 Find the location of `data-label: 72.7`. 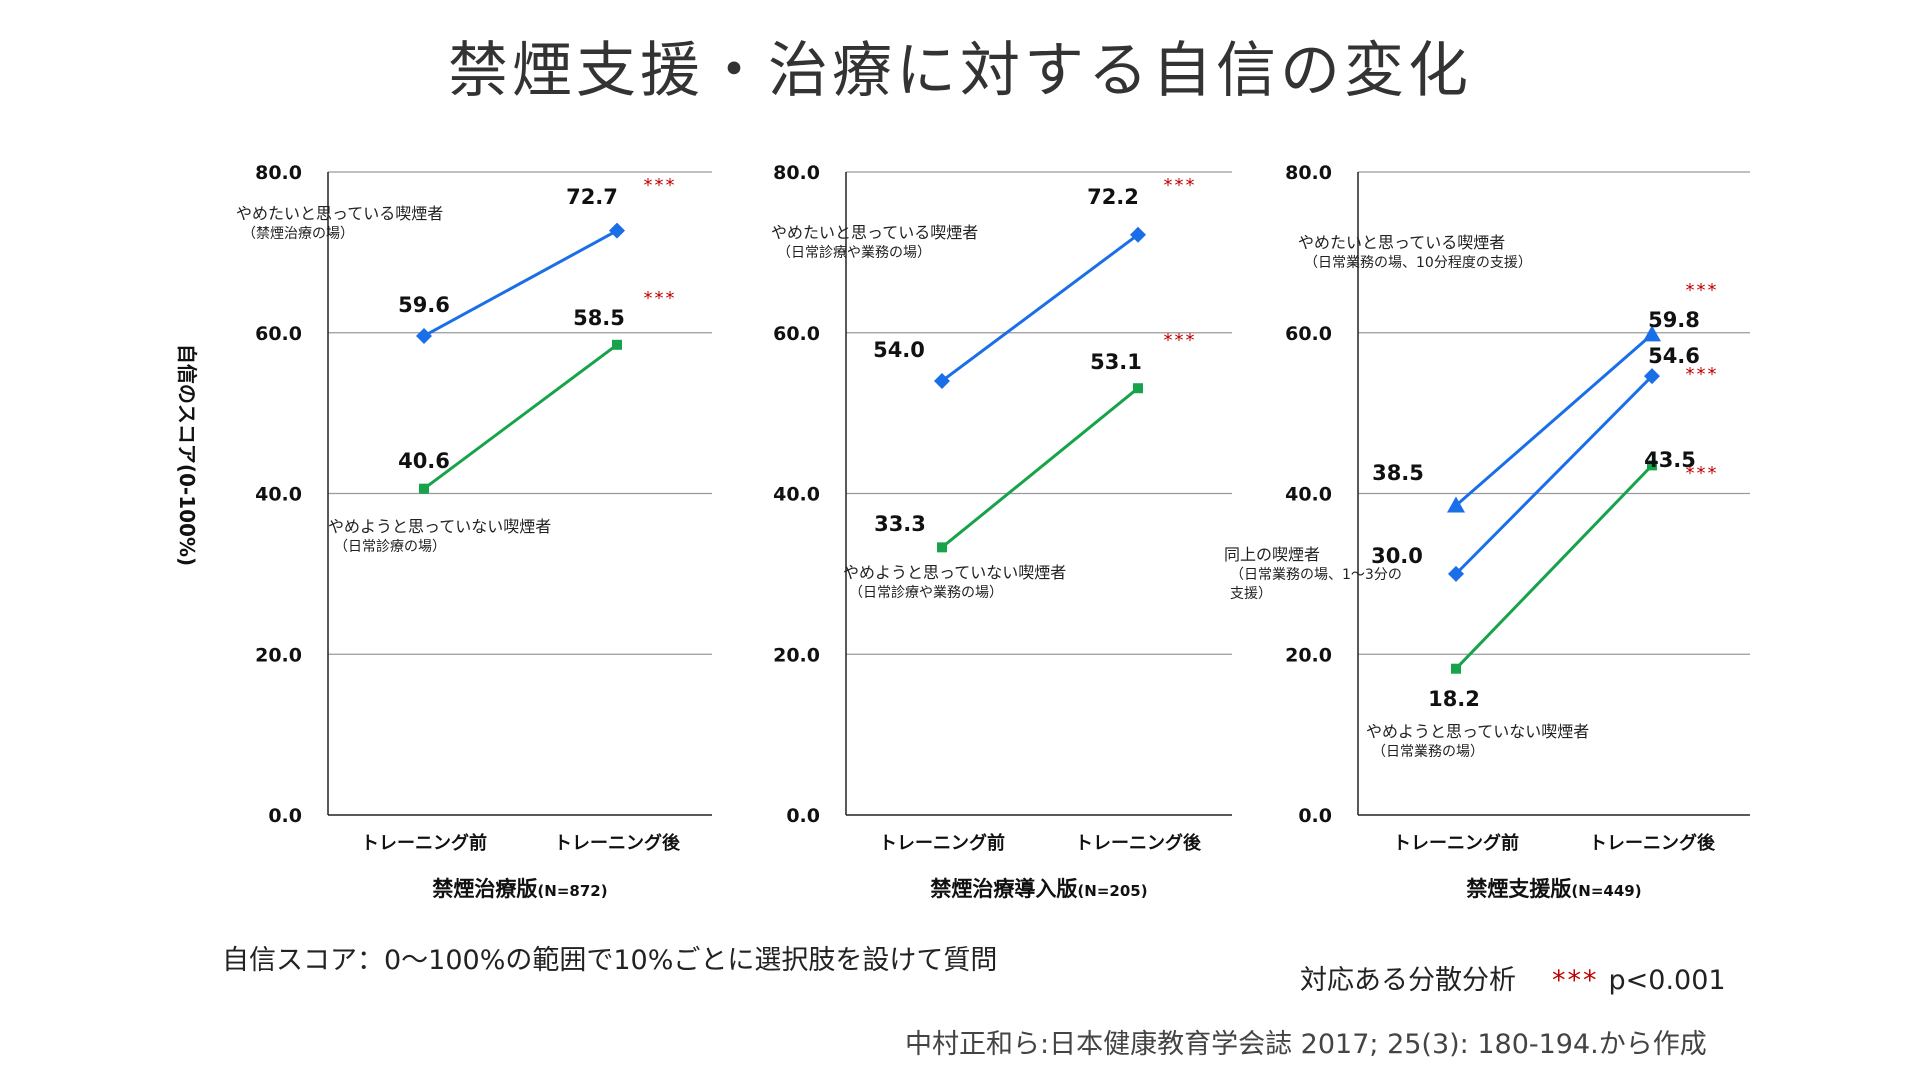

data-label: 72.7 is located at coordinates (592, 197).